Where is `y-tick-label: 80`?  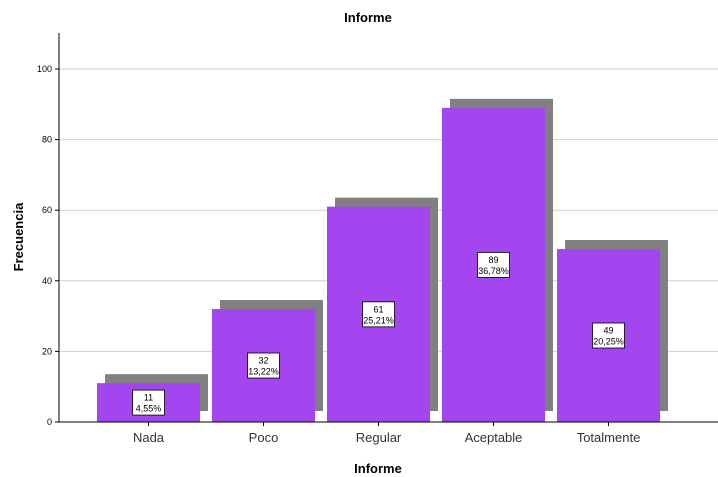
y-tick-label: 80 is located at coordinates (47, 140).